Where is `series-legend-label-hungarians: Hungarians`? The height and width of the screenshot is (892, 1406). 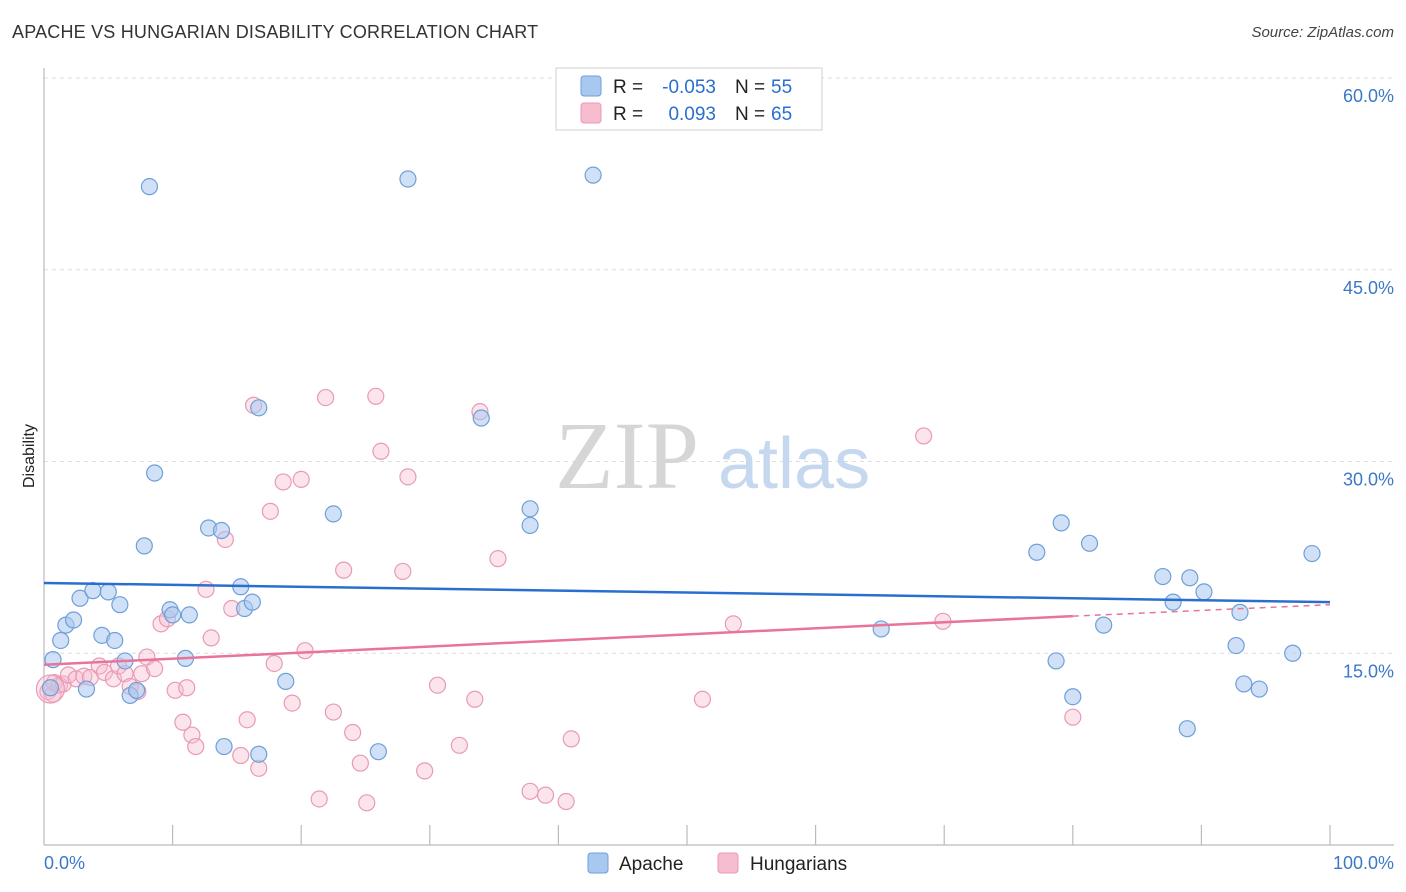 series-legend-label-hungarians: Hungarians is located at coordinates (798, 864).